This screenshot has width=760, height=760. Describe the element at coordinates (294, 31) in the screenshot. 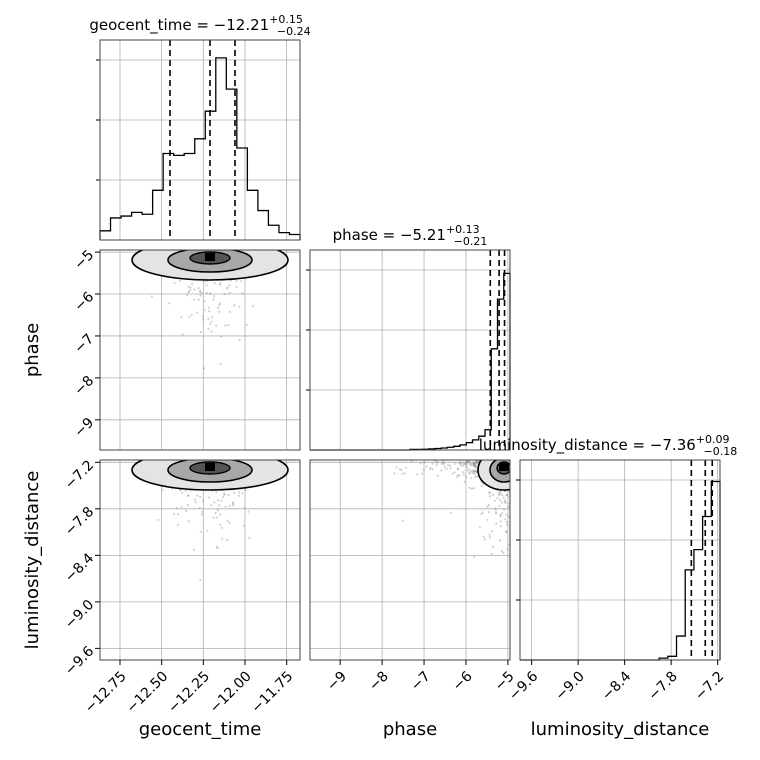

I see `title-minus-geocent_time: −0.24` at that location.